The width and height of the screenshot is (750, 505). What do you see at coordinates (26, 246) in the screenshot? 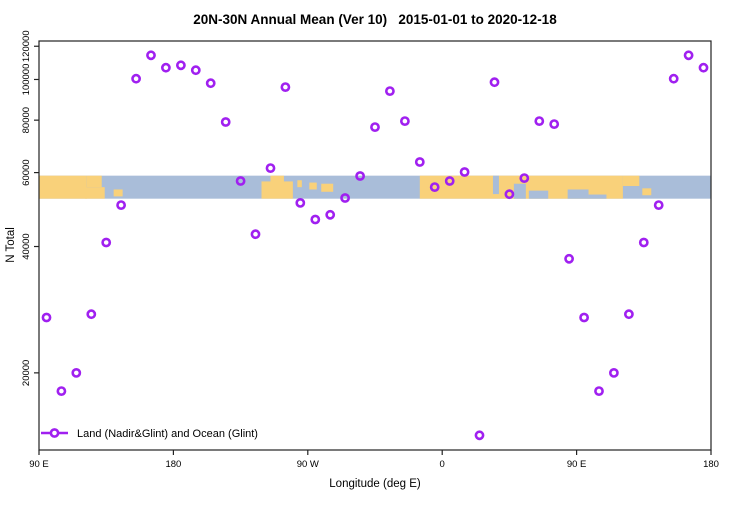
I see `y-tick-label: 40000` at bounding box center [26, 246].